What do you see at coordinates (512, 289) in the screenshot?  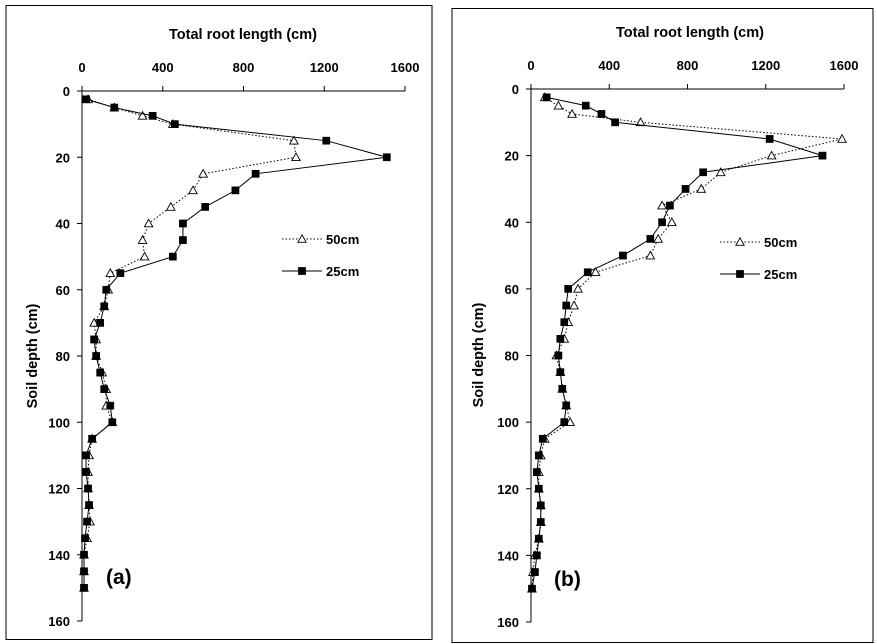 I see `y-tick-label: 60` at bounding box center [512, 289].